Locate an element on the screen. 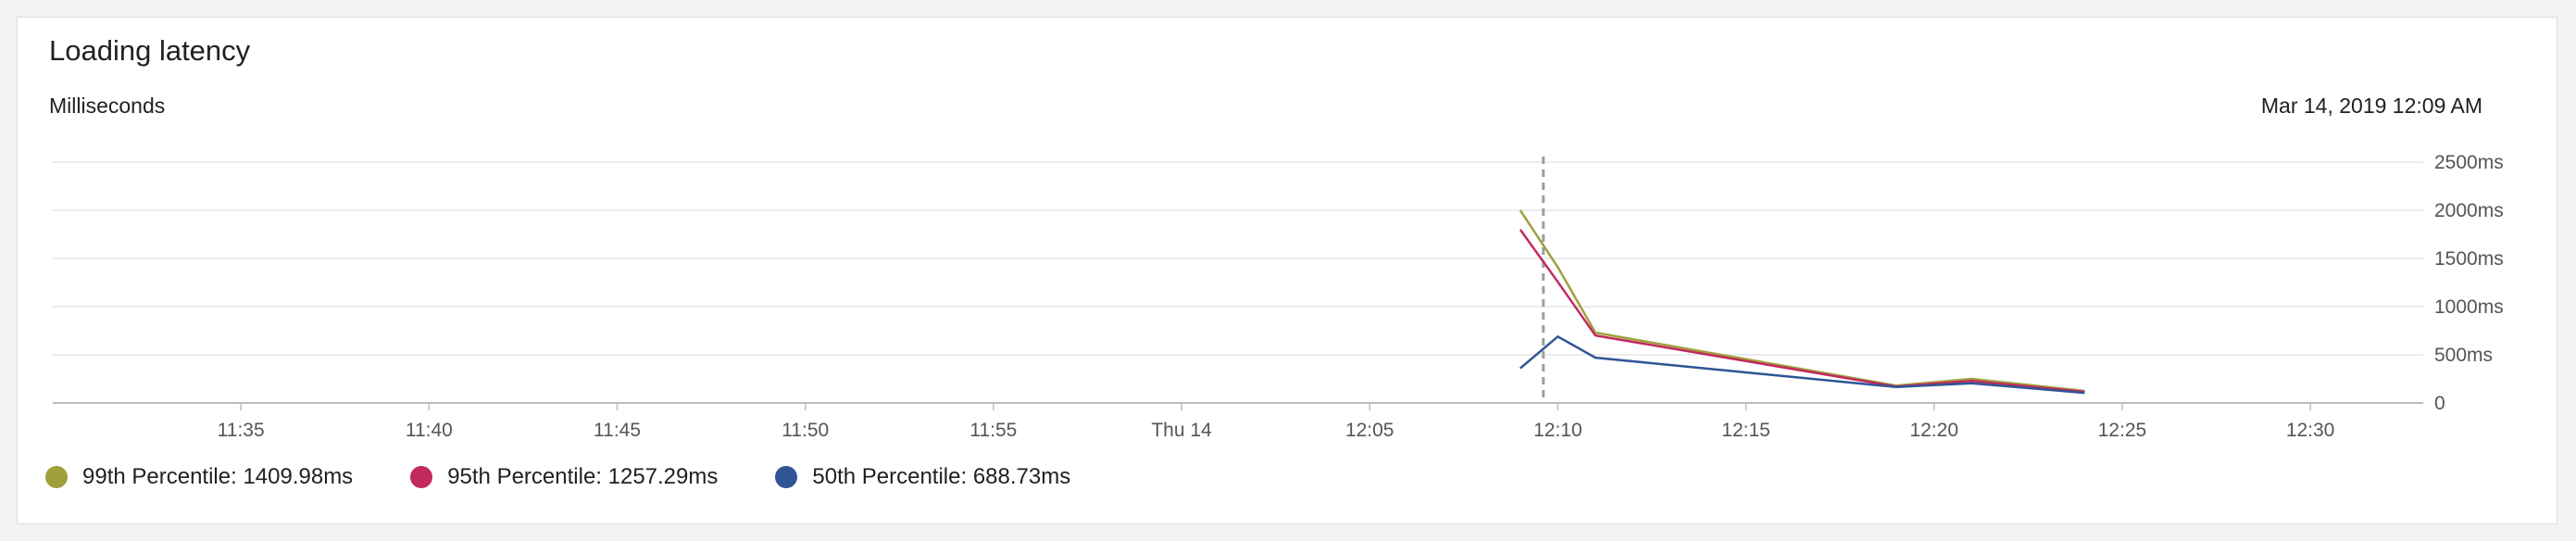 This screenshot has height=541, width=2576. legend-item: 99th Percentile: 1409.98ms is located at coordinates (199, 477).